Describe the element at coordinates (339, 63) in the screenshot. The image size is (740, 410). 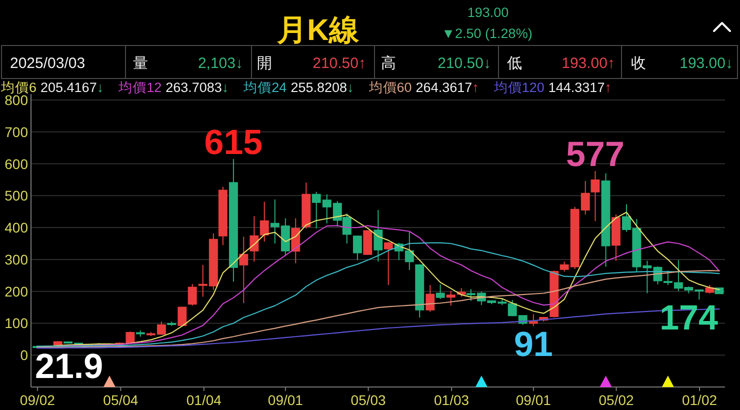
I see `text: 210.50↑` at that location.